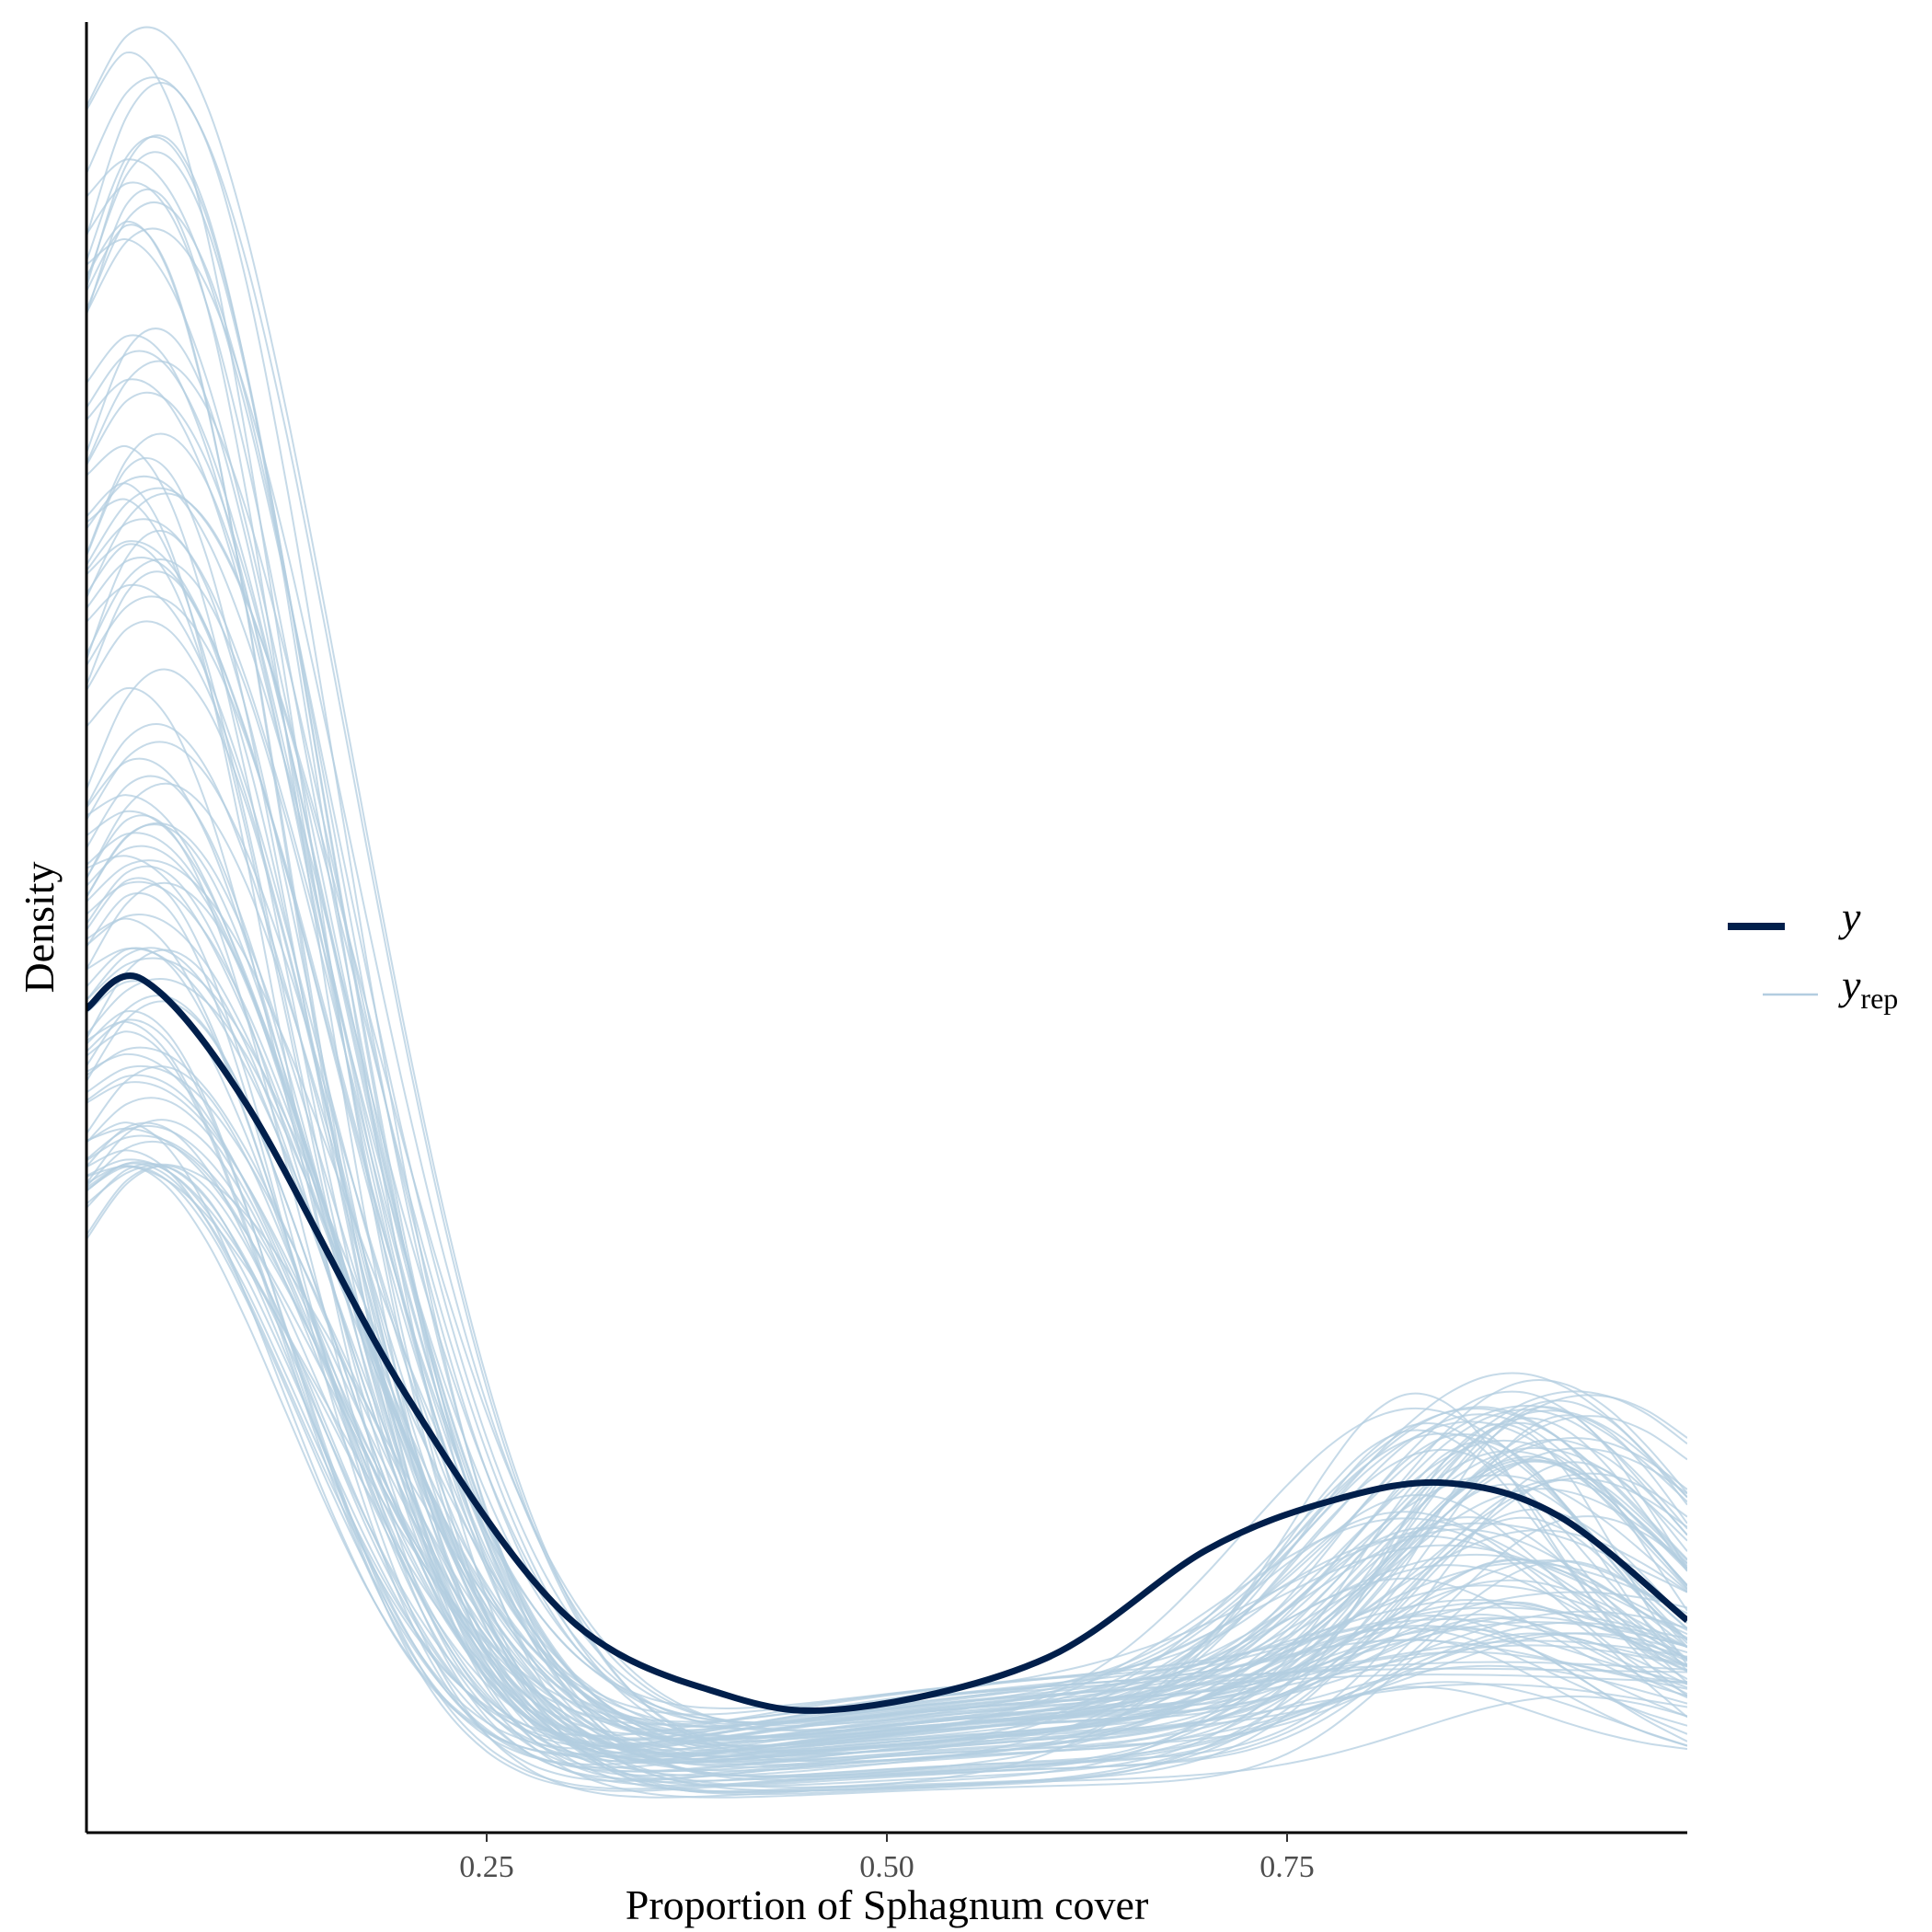 The image size is (1932, 1932). Describe the element at coordinates (1849, 916) in the screenshot. I see `legend-label-y: y` at that location.